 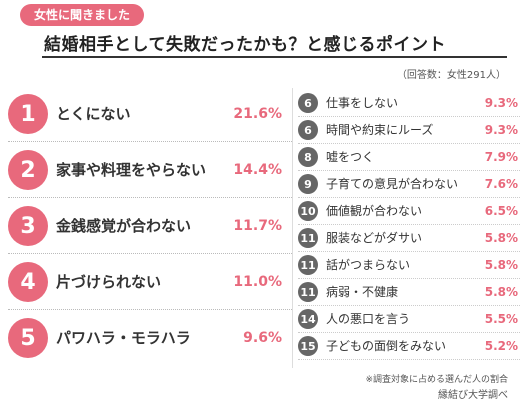 What do you see at coordinates (436, 380) in the screenshot?
I see `footnote: ※調査対象に占める選んだ人の割合` at bounding box center [436, 380].